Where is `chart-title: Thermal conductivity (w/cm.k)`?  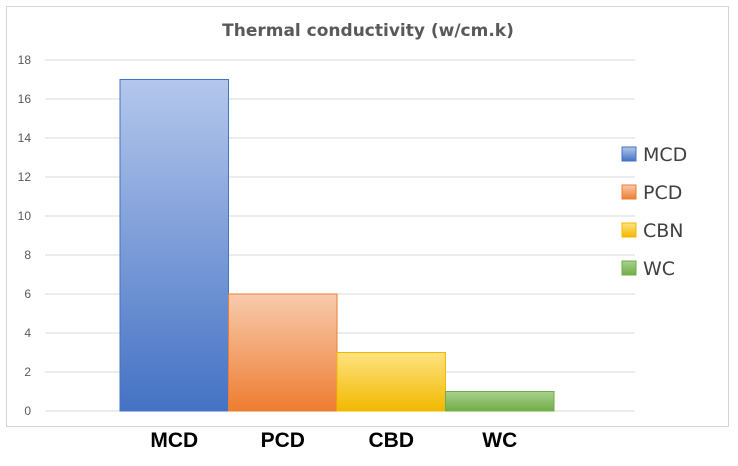
chart-title: Thermal conductivity (w/cm.k) is located at coordinates (368, 31).